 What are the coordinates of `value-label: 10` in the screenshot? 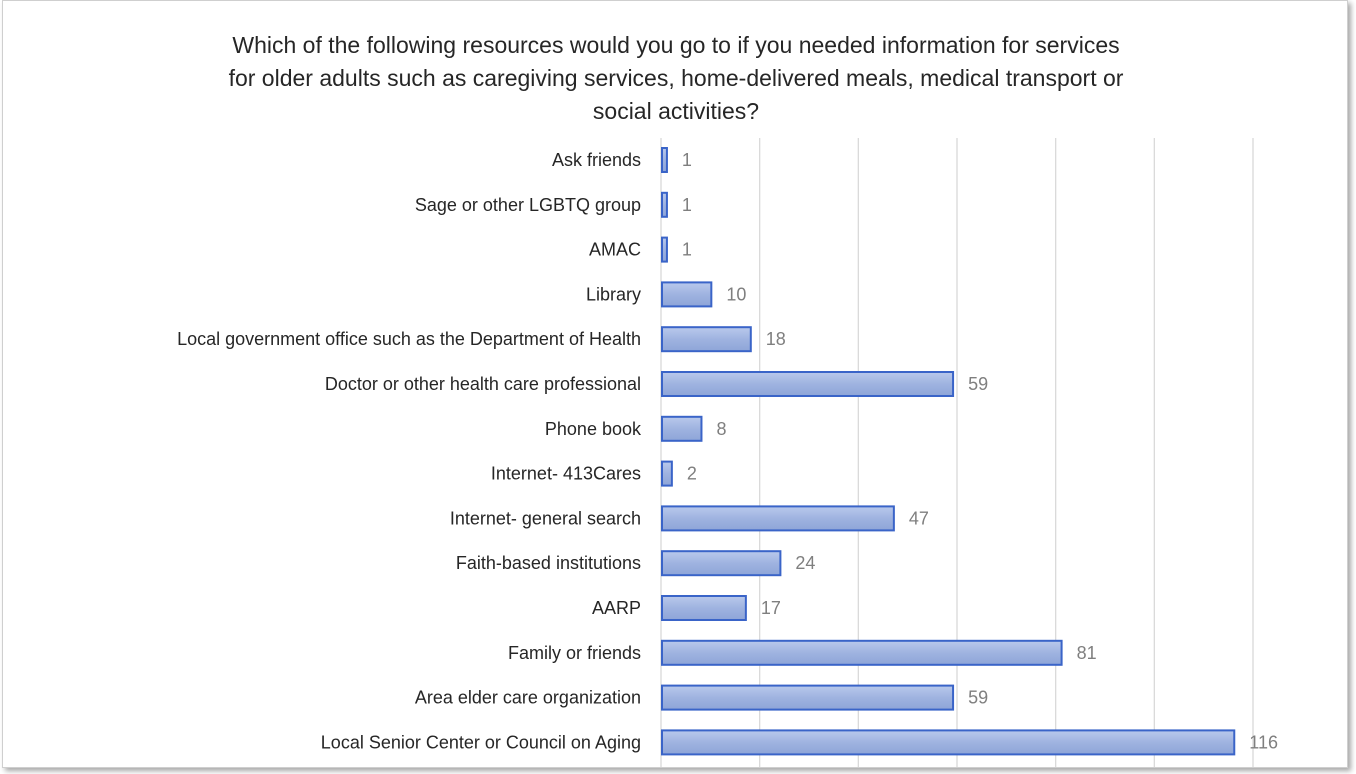 It's located at (736, 294).